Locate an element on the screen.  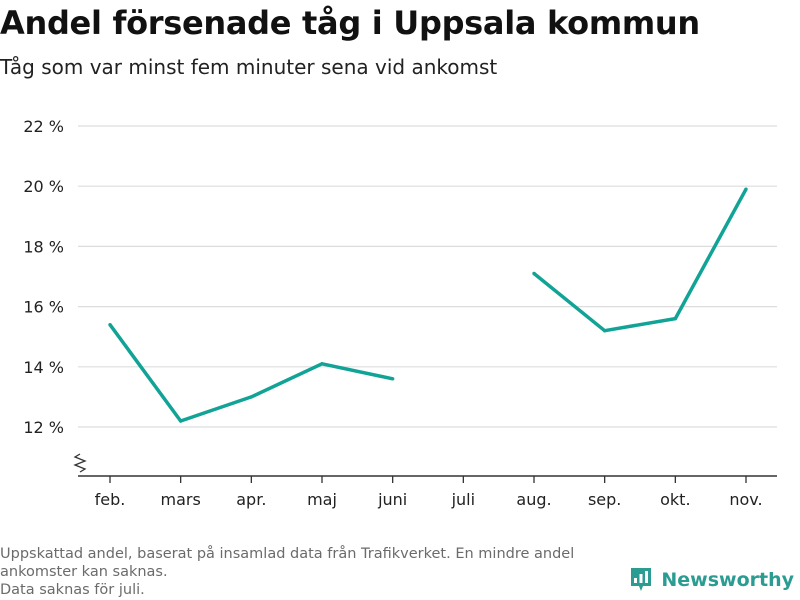
y-tick-label: 20 % is located at coordinates (43, 186).